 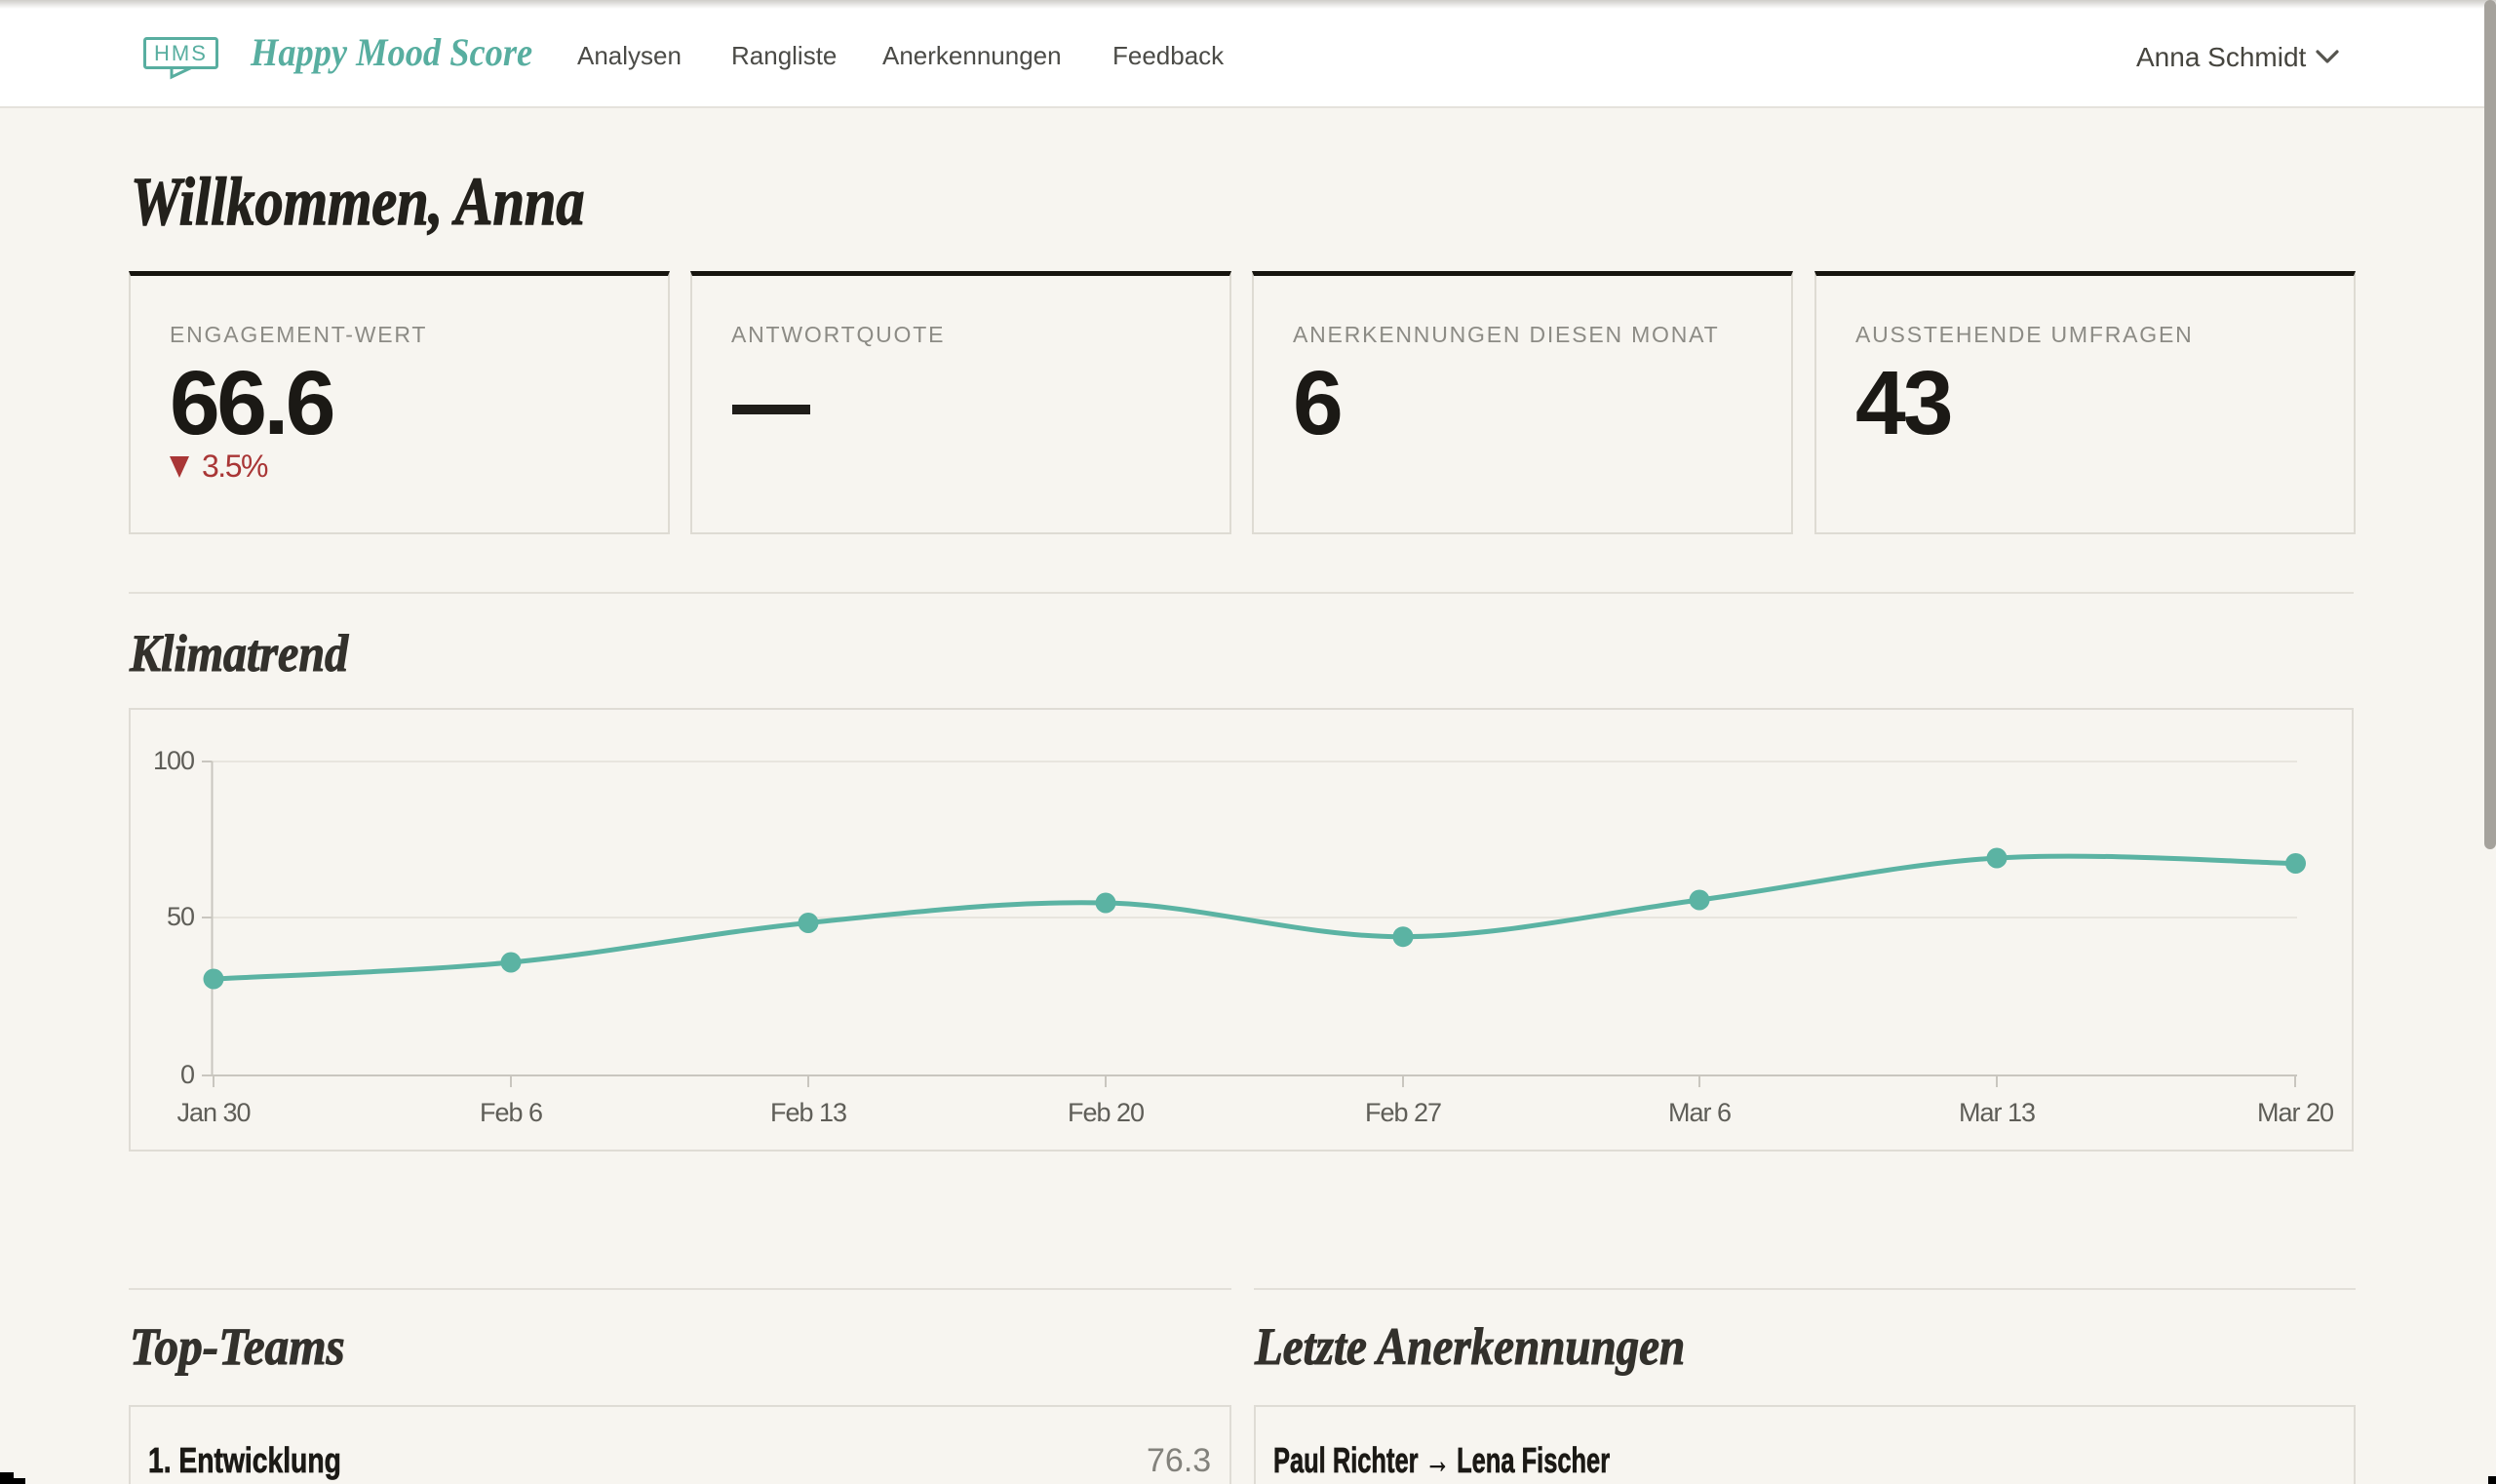 I want to click on svg-text: Feb 13, so click(x=808, y=1112).